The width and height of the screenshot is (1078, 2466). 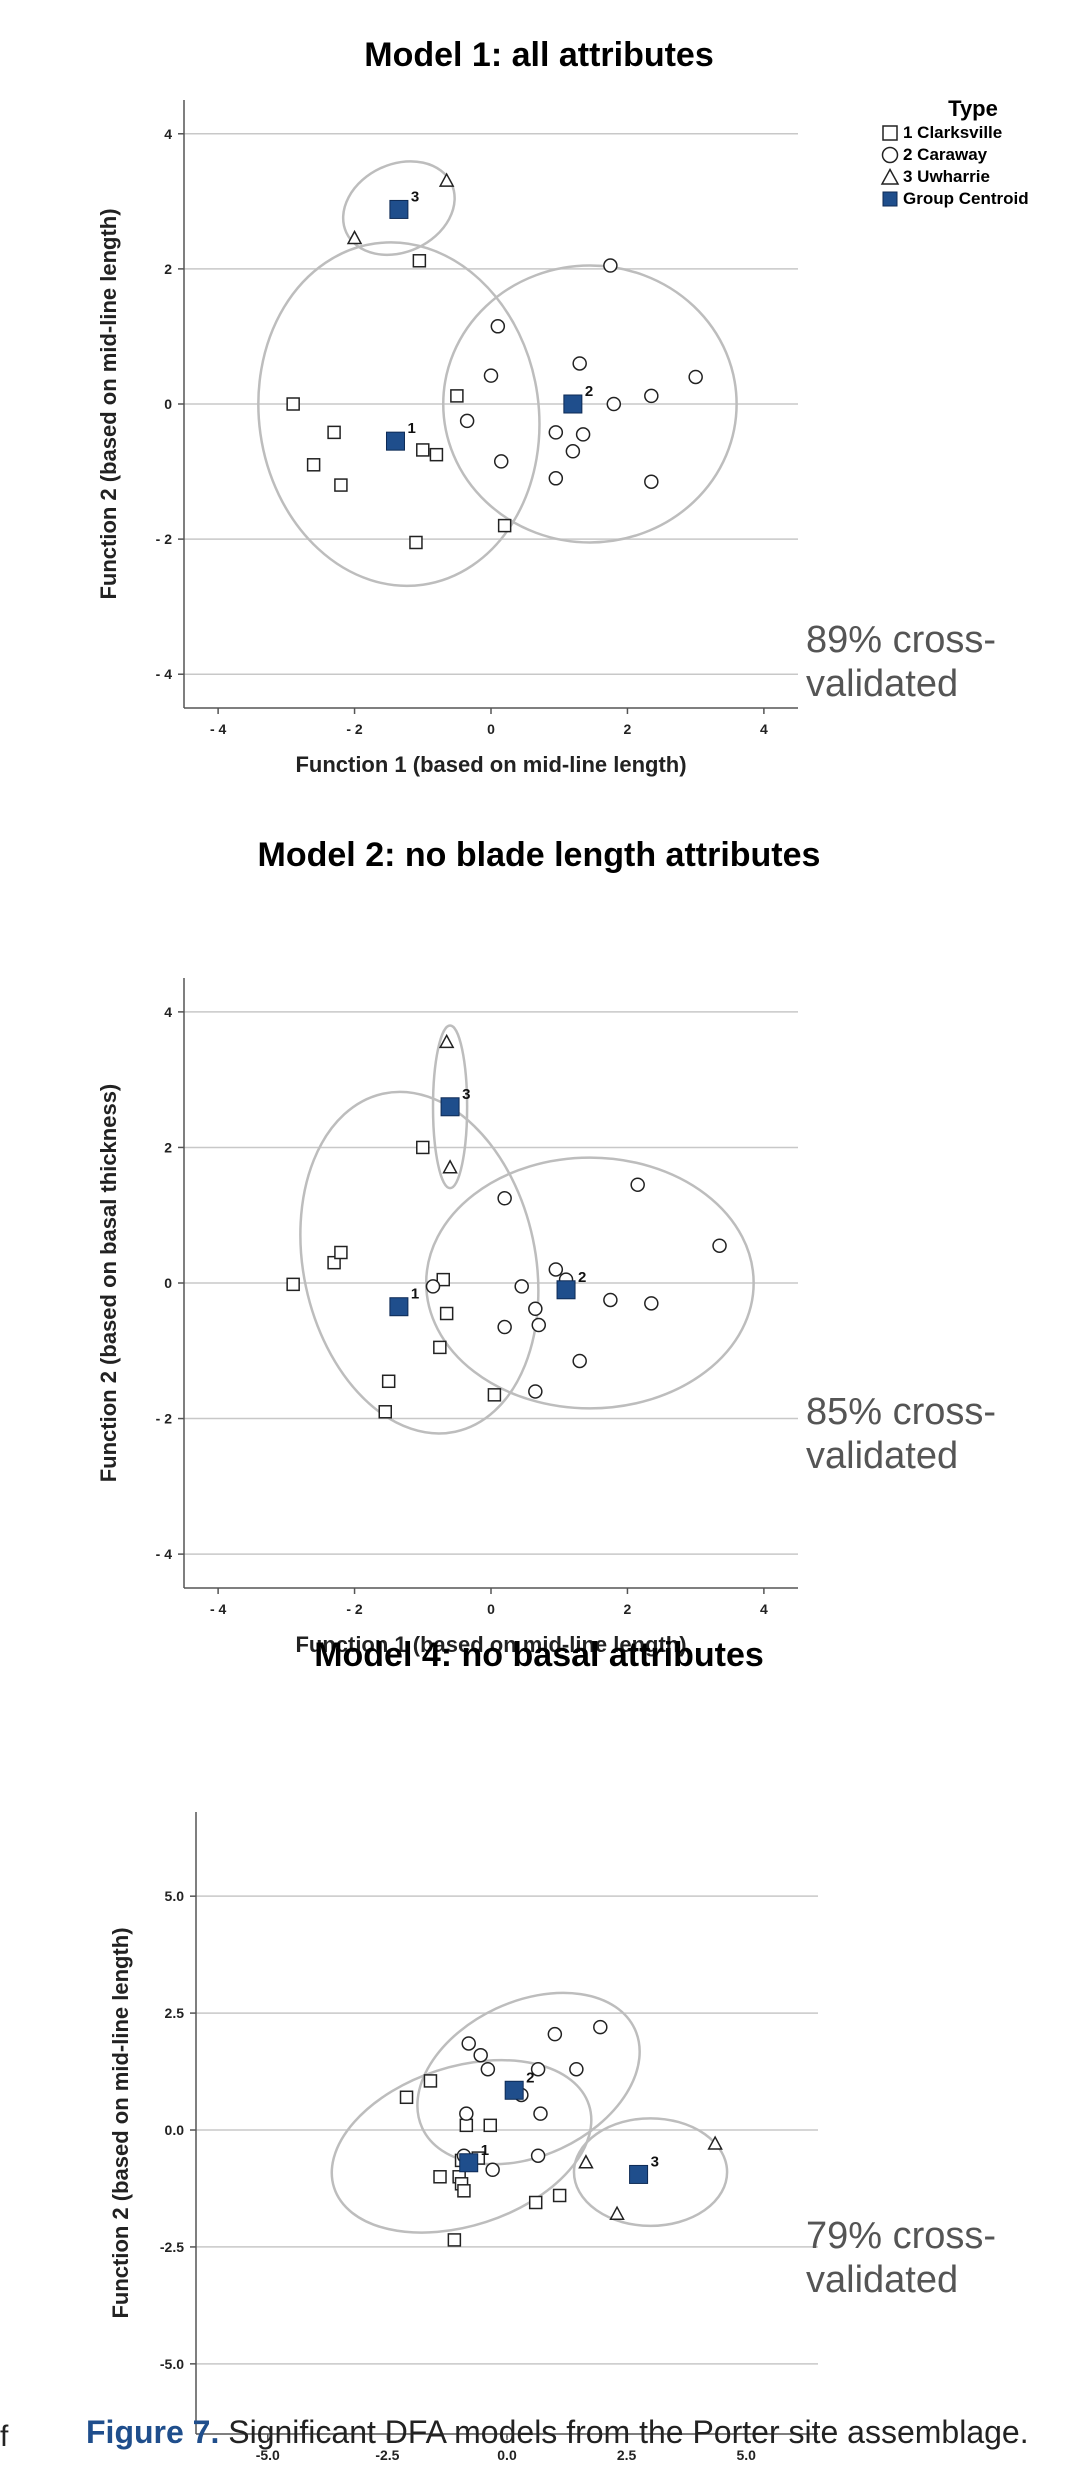 What do you see at coordinates (890, 155) in the screenshot?
I see `circle-icon` at bounding box center [890, 155].